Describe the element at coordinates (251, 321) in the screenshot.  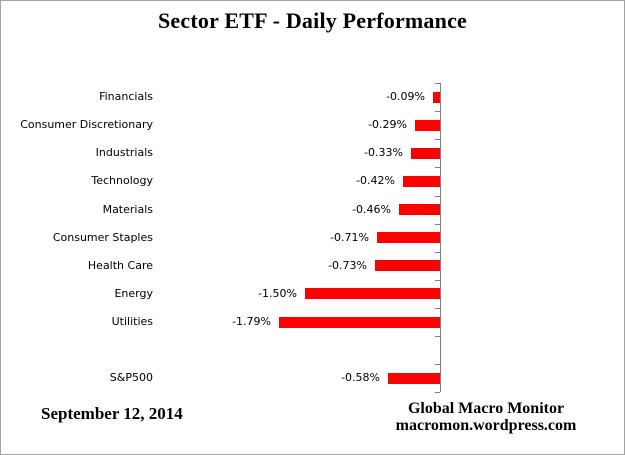
I see `value-label: -1.79%` at that location.